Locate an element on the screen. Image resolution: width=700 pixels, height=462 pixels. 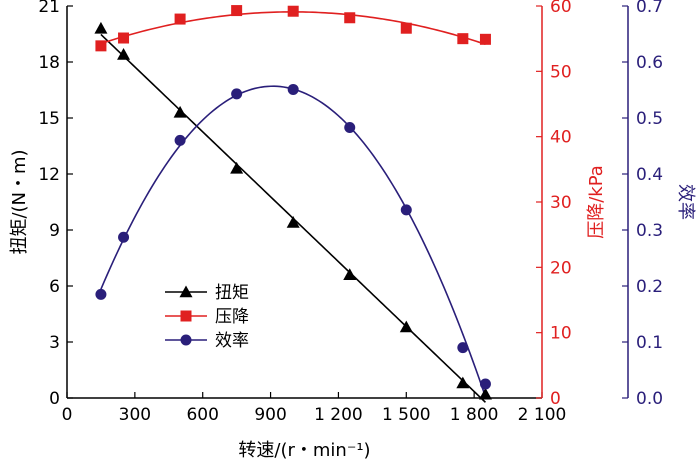
torque-tick-label: 18 is located at coordinates (49, 63).